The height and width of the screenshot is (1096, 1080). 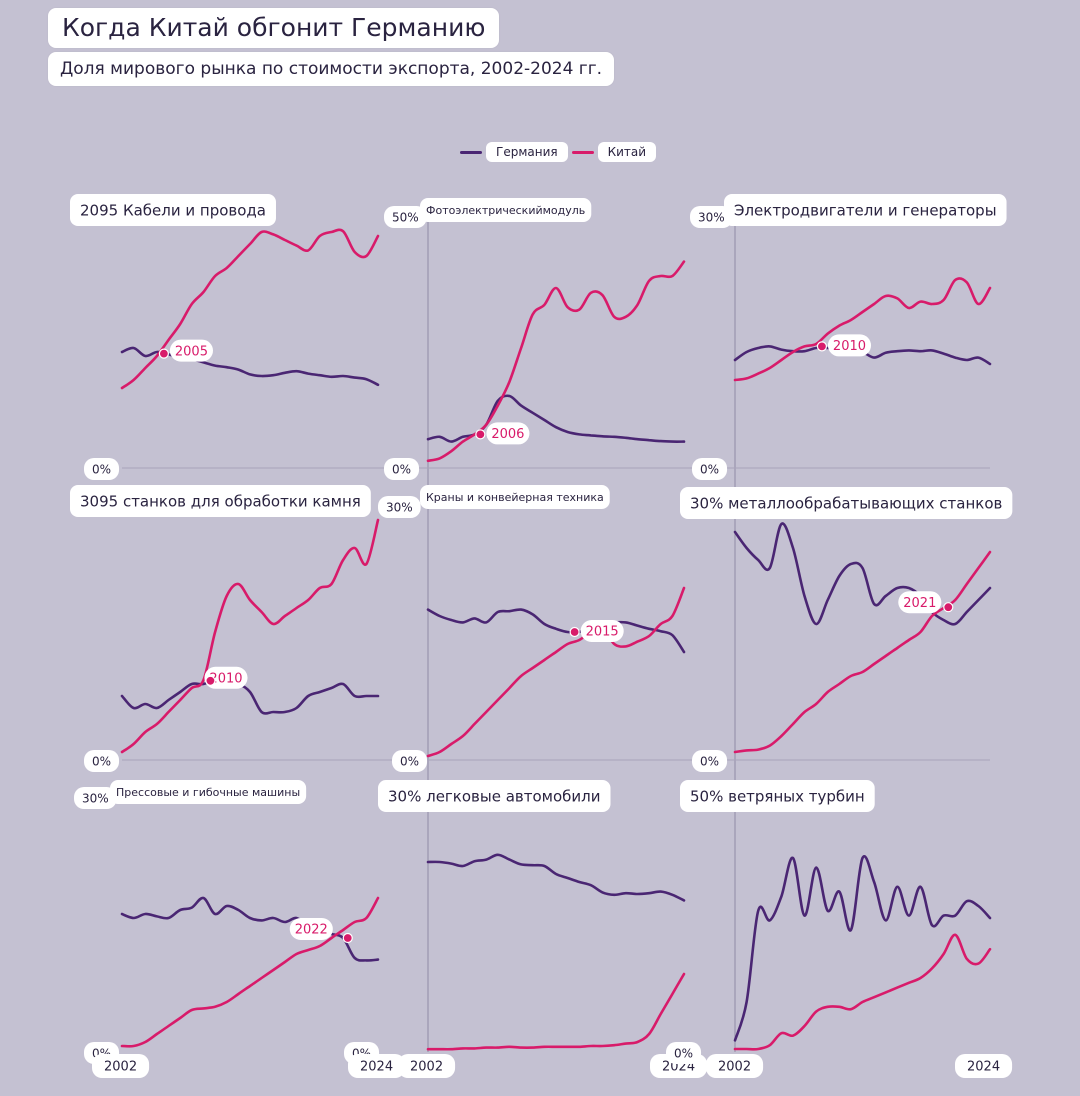 I want to click on panel-title-6: 30% металлообрабатывающих станков, so click(x=846, y=503).